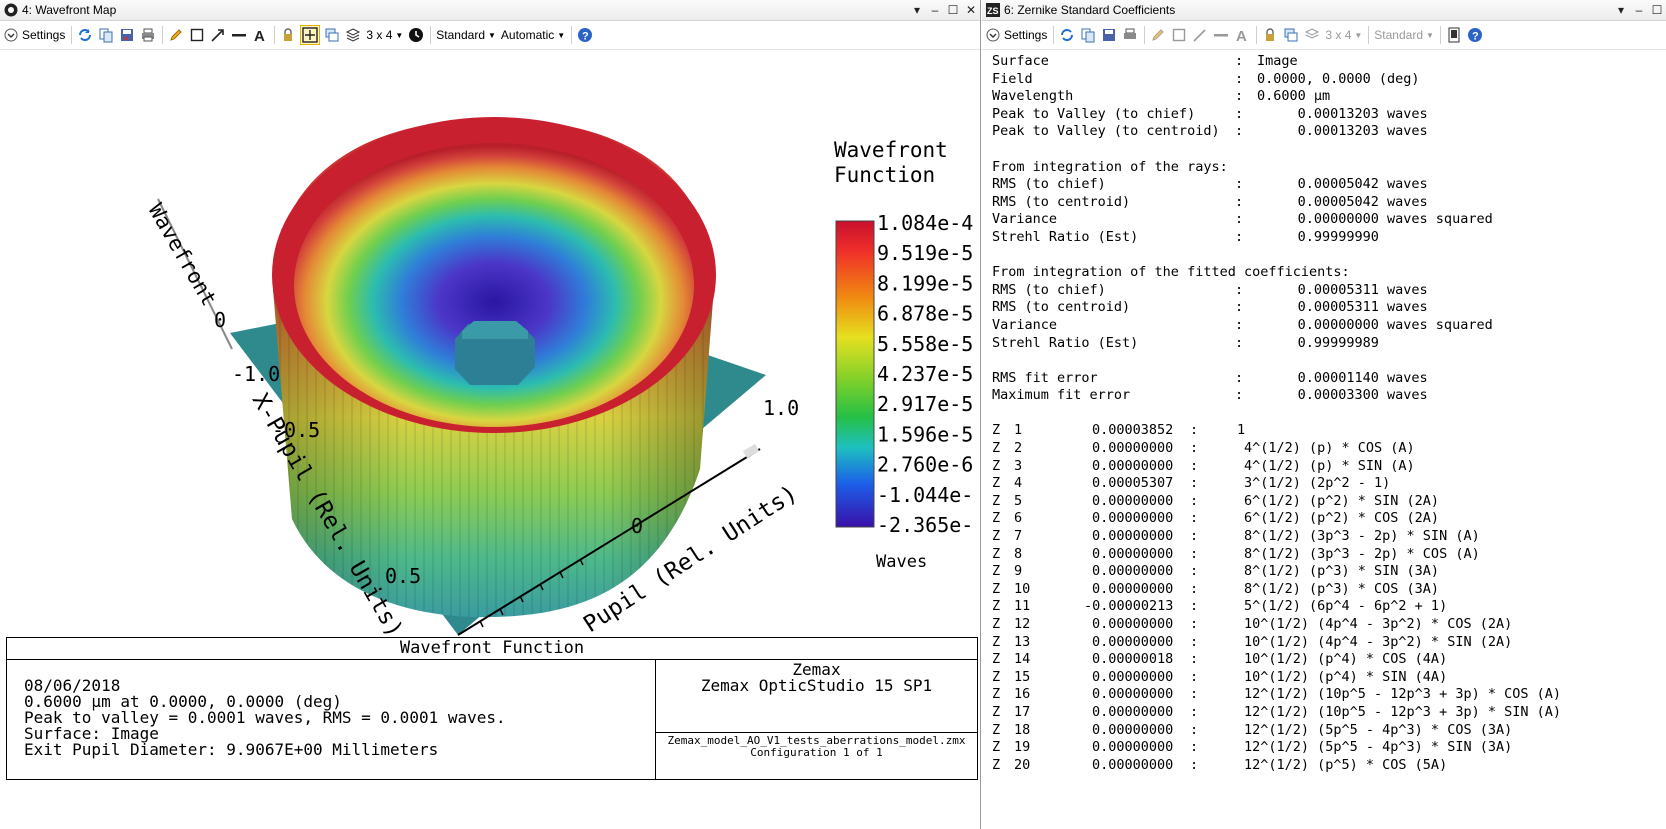 The height and width of the screenshot is (829, 1666). What do you see at coordinates (72, 685) in the screenshot?
I see `info-date: 08/06/2018` at bounding box center [72, 685].